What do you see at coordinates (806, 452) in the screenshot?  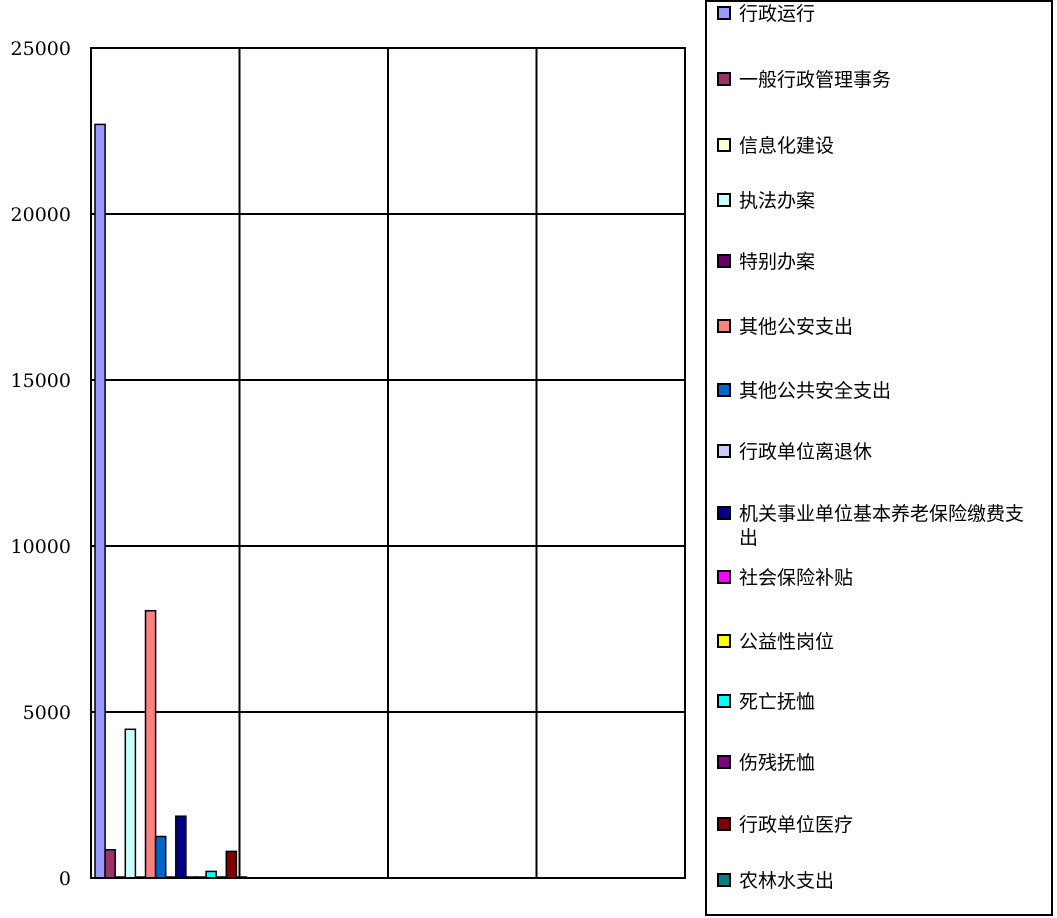 I see `legend-label: 行政单位离退休` at bounding box center [806, 452].